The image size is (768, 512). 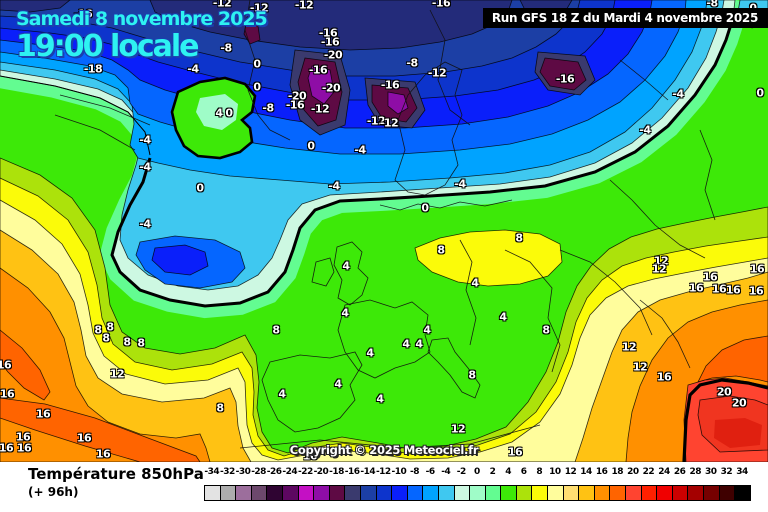 I want to click on colorbar-tick-label: 30, so click(x=711, y=472).